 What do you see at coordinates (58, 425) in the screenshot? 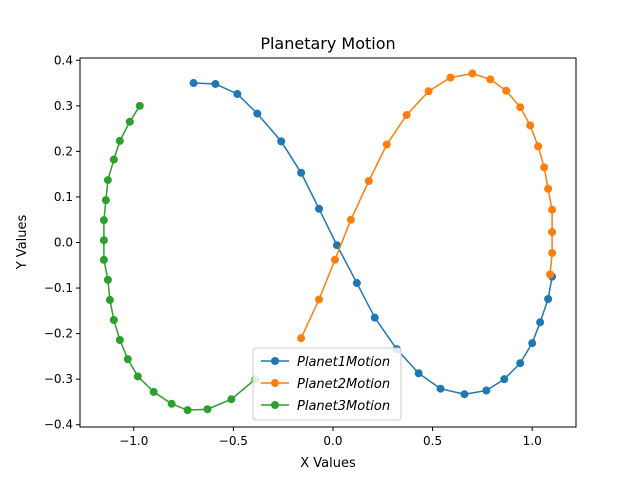
I see `y-tick-label: −0.4` at bounding box center [58, 425].